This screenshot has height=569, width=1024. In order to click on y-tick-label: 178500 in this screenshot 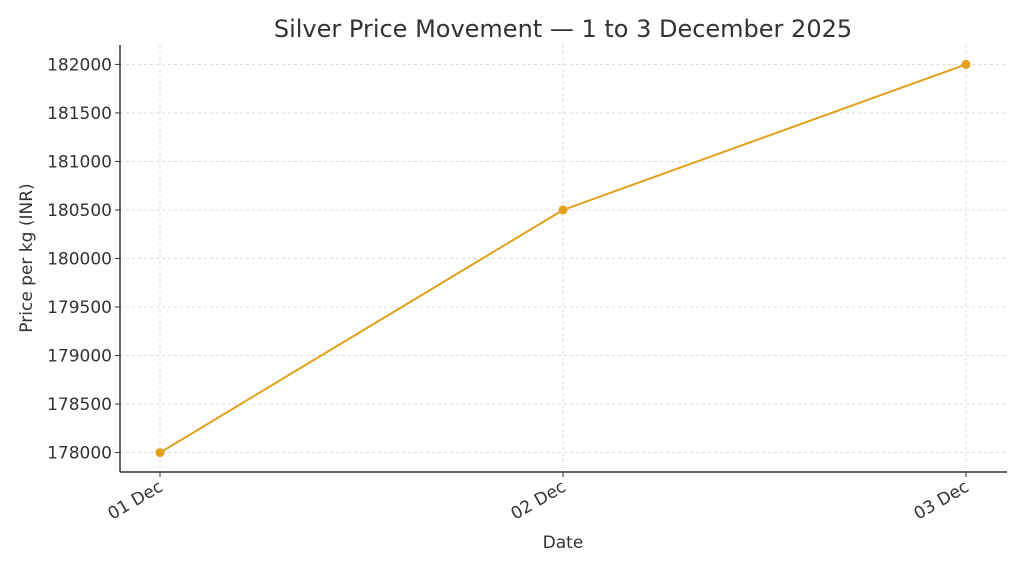, I will do `click(79, 405)`.